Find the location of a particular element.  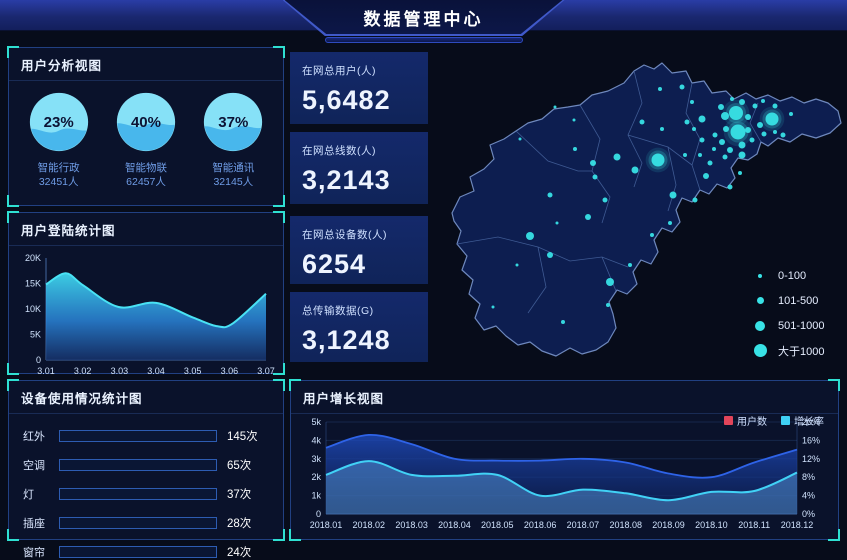

gauge-row: 23% 智能行政 32451人 40% 智能物联 62457人 37% 智能通讯 is located at coordinates (146, 135).